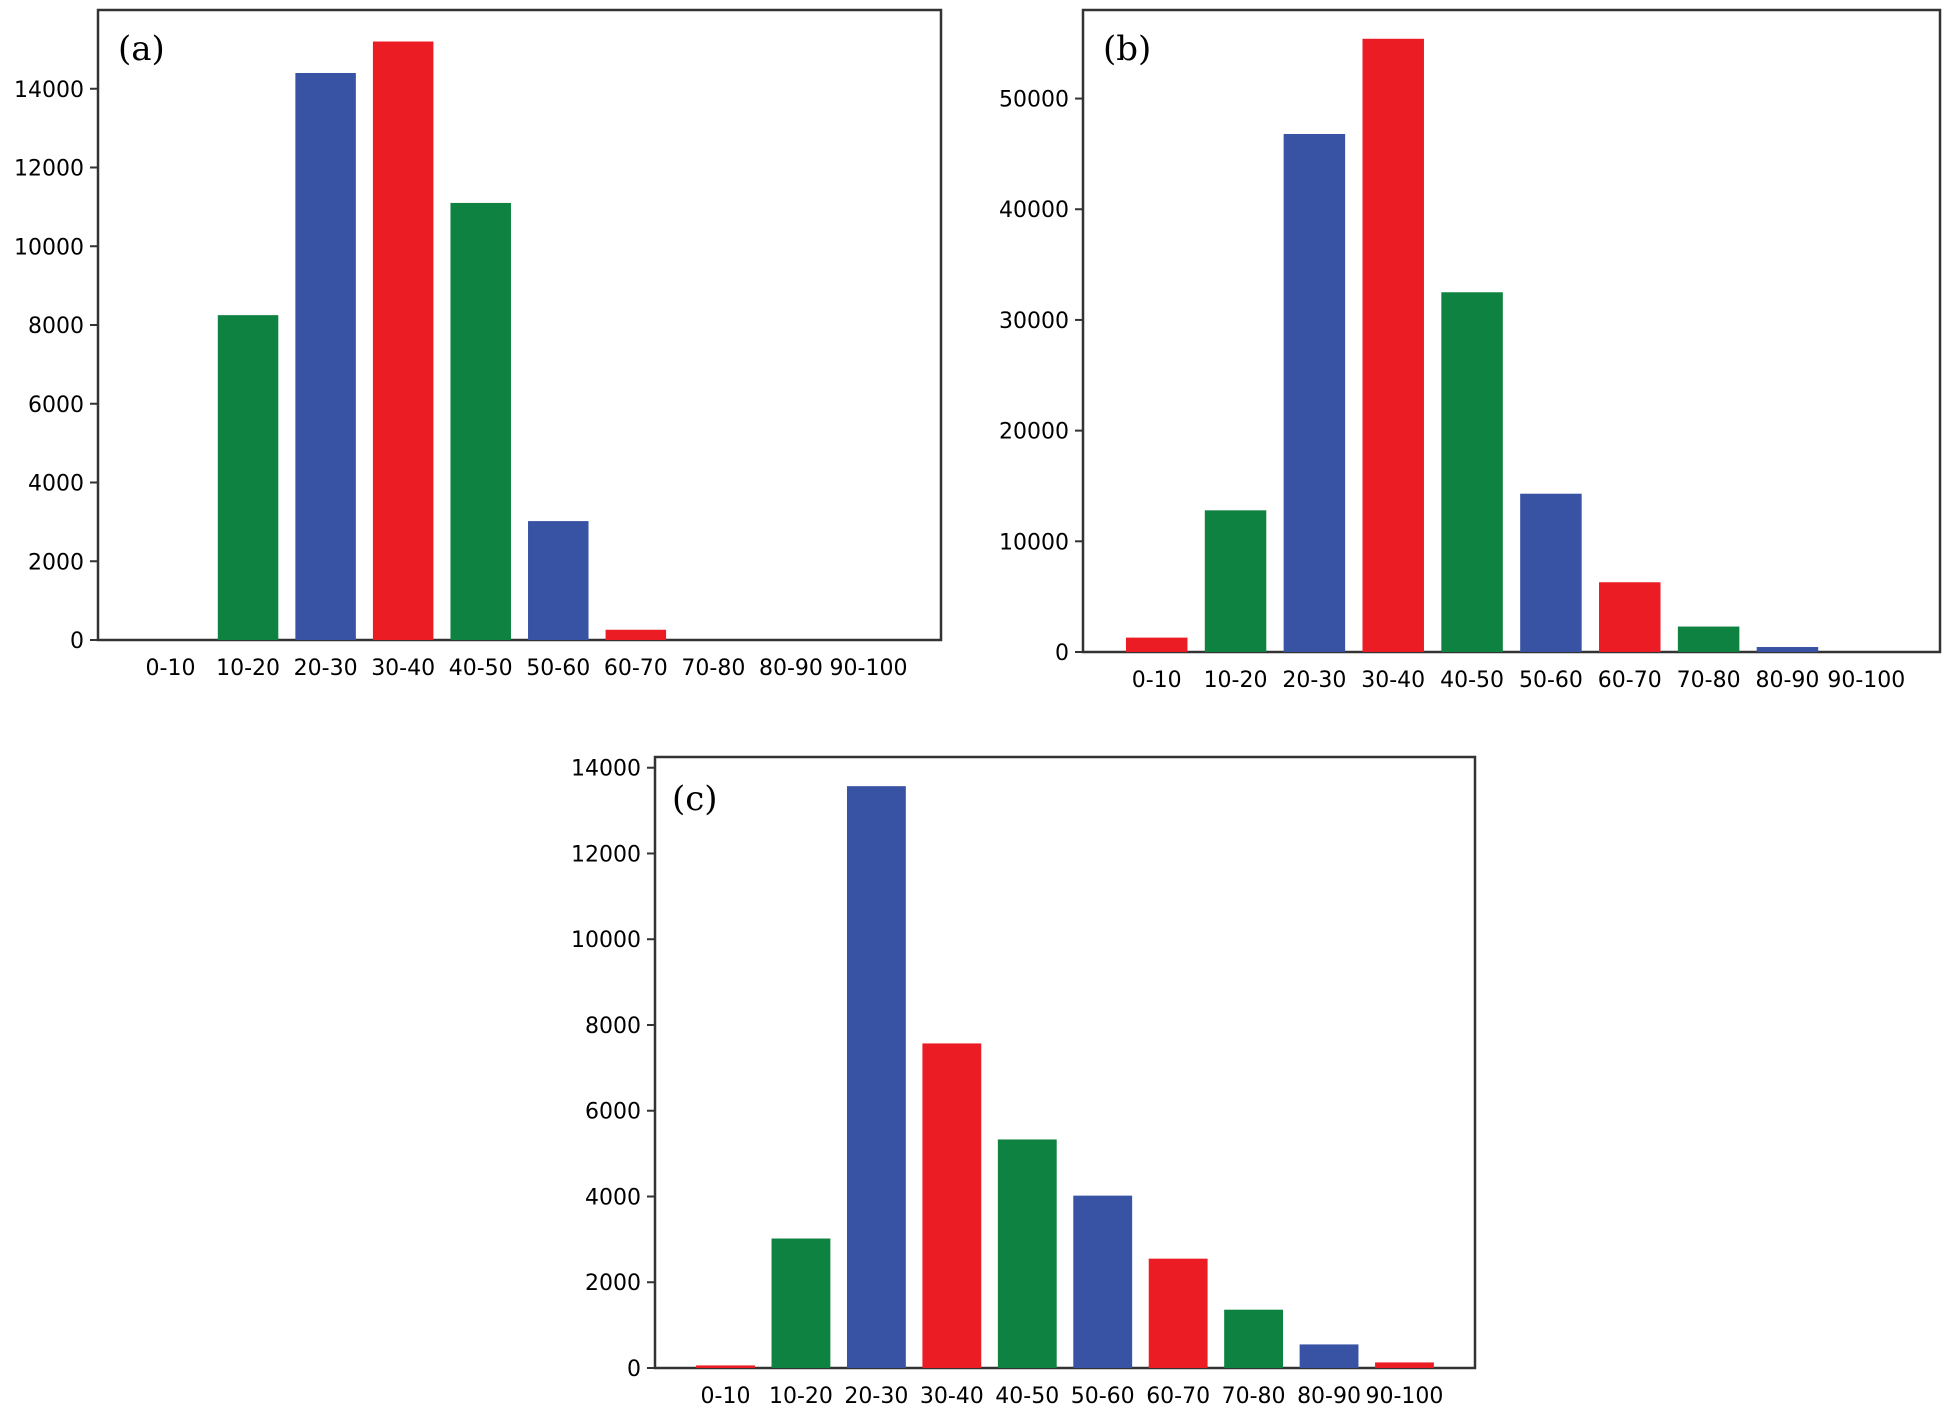  Describe the element at coordinates (141, 49) in the screenshot. I see `panel-label: (a)` at that location.